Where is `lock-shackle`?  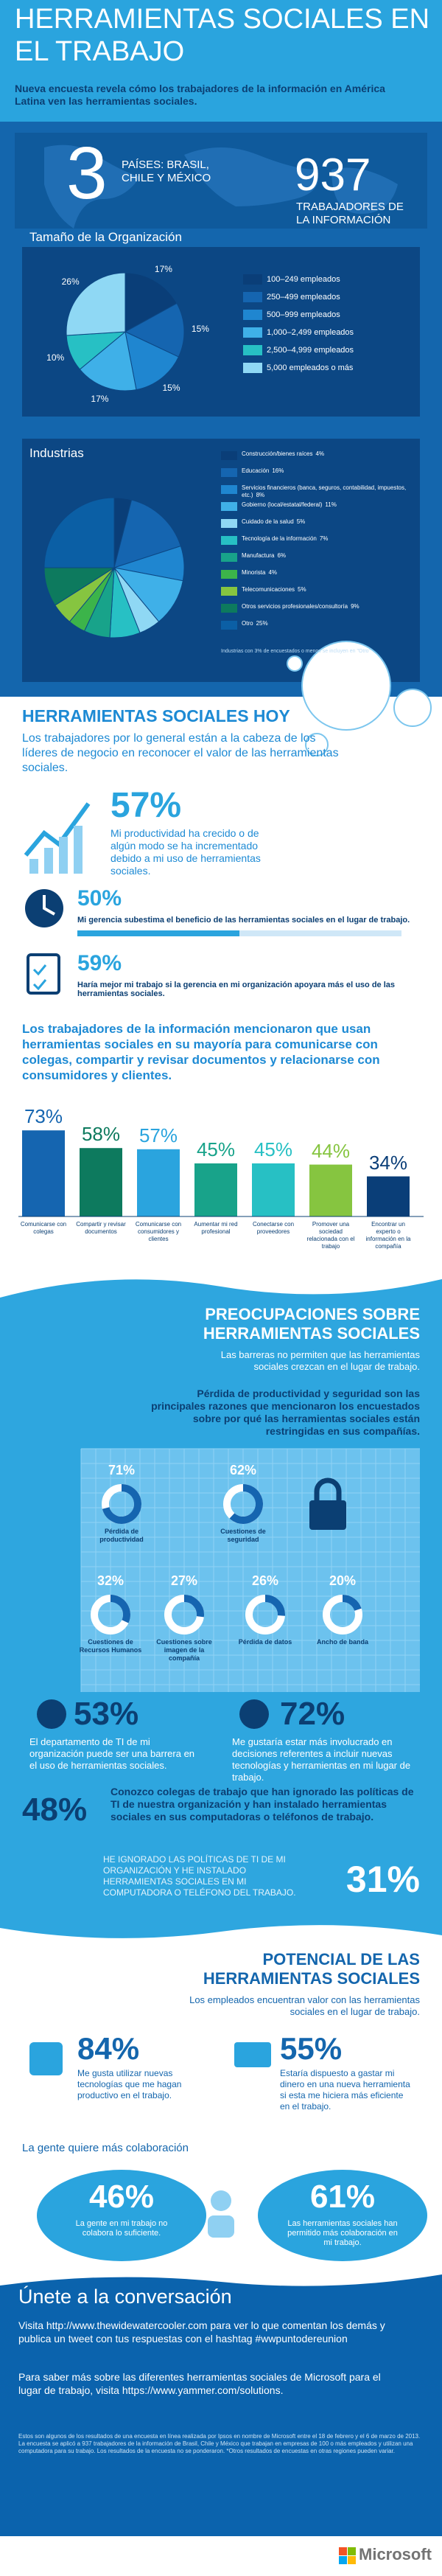
lock-shackle is located at coordinates (328, 1489).